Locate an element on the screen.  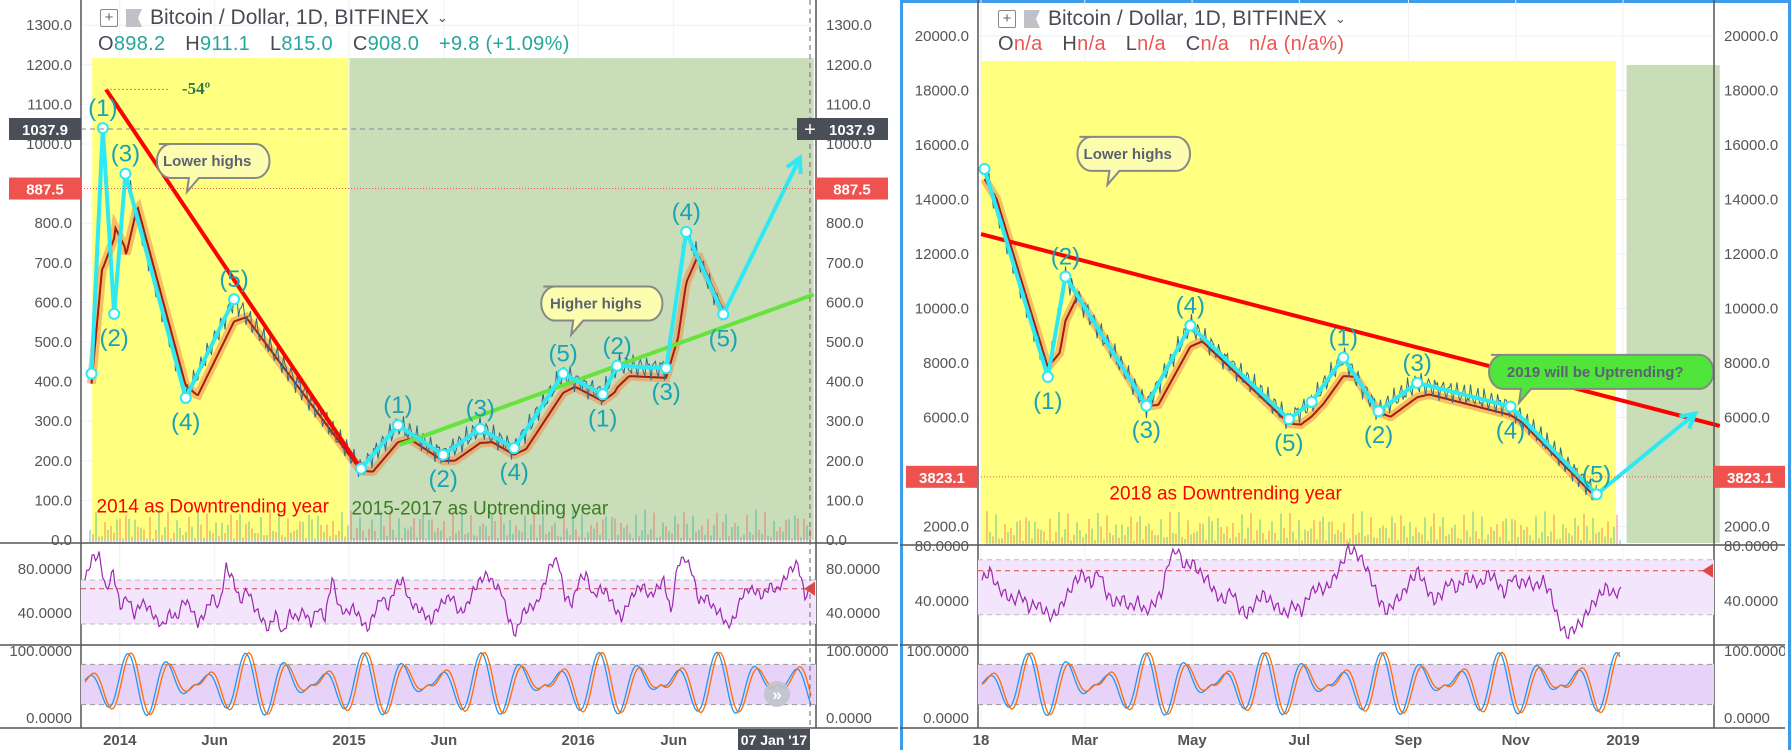
high-label: H is located at coordinates (193, 44).